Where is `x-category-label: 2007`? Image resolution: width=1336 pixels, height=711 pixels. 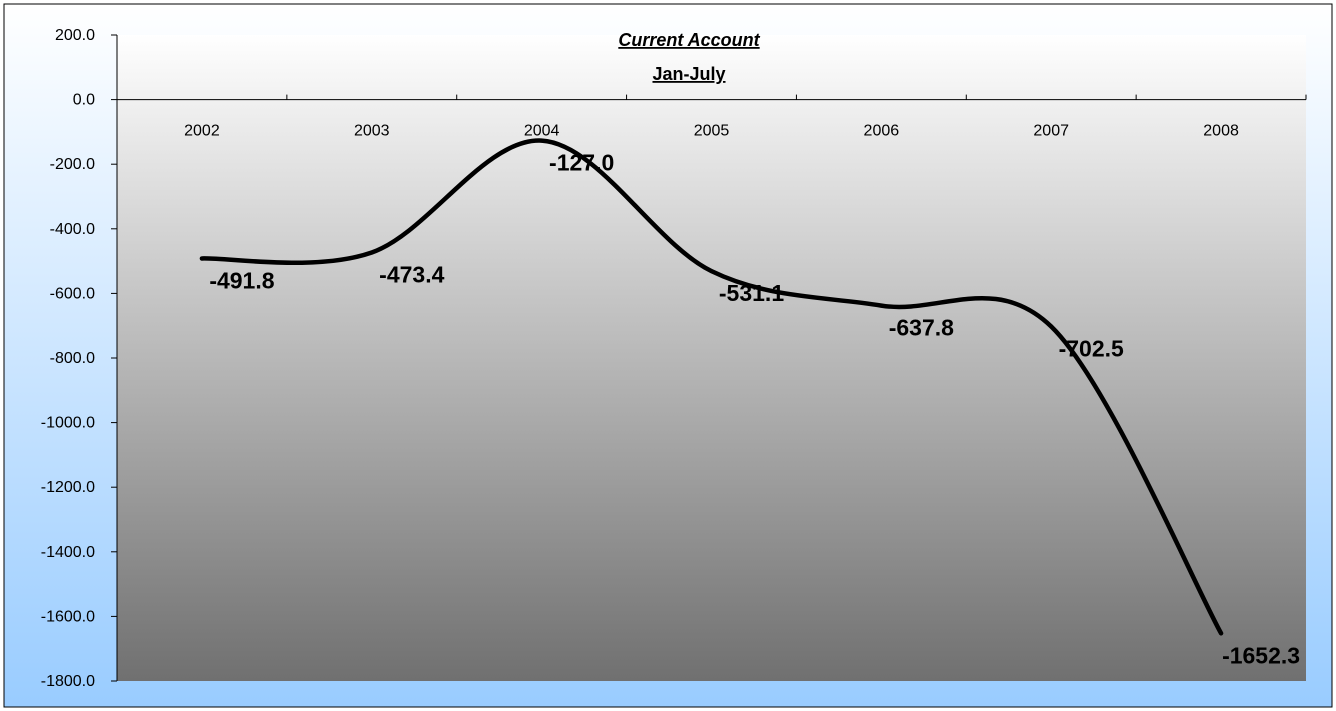 x-category-label: 2007 is located at coordinates (1051, 131).